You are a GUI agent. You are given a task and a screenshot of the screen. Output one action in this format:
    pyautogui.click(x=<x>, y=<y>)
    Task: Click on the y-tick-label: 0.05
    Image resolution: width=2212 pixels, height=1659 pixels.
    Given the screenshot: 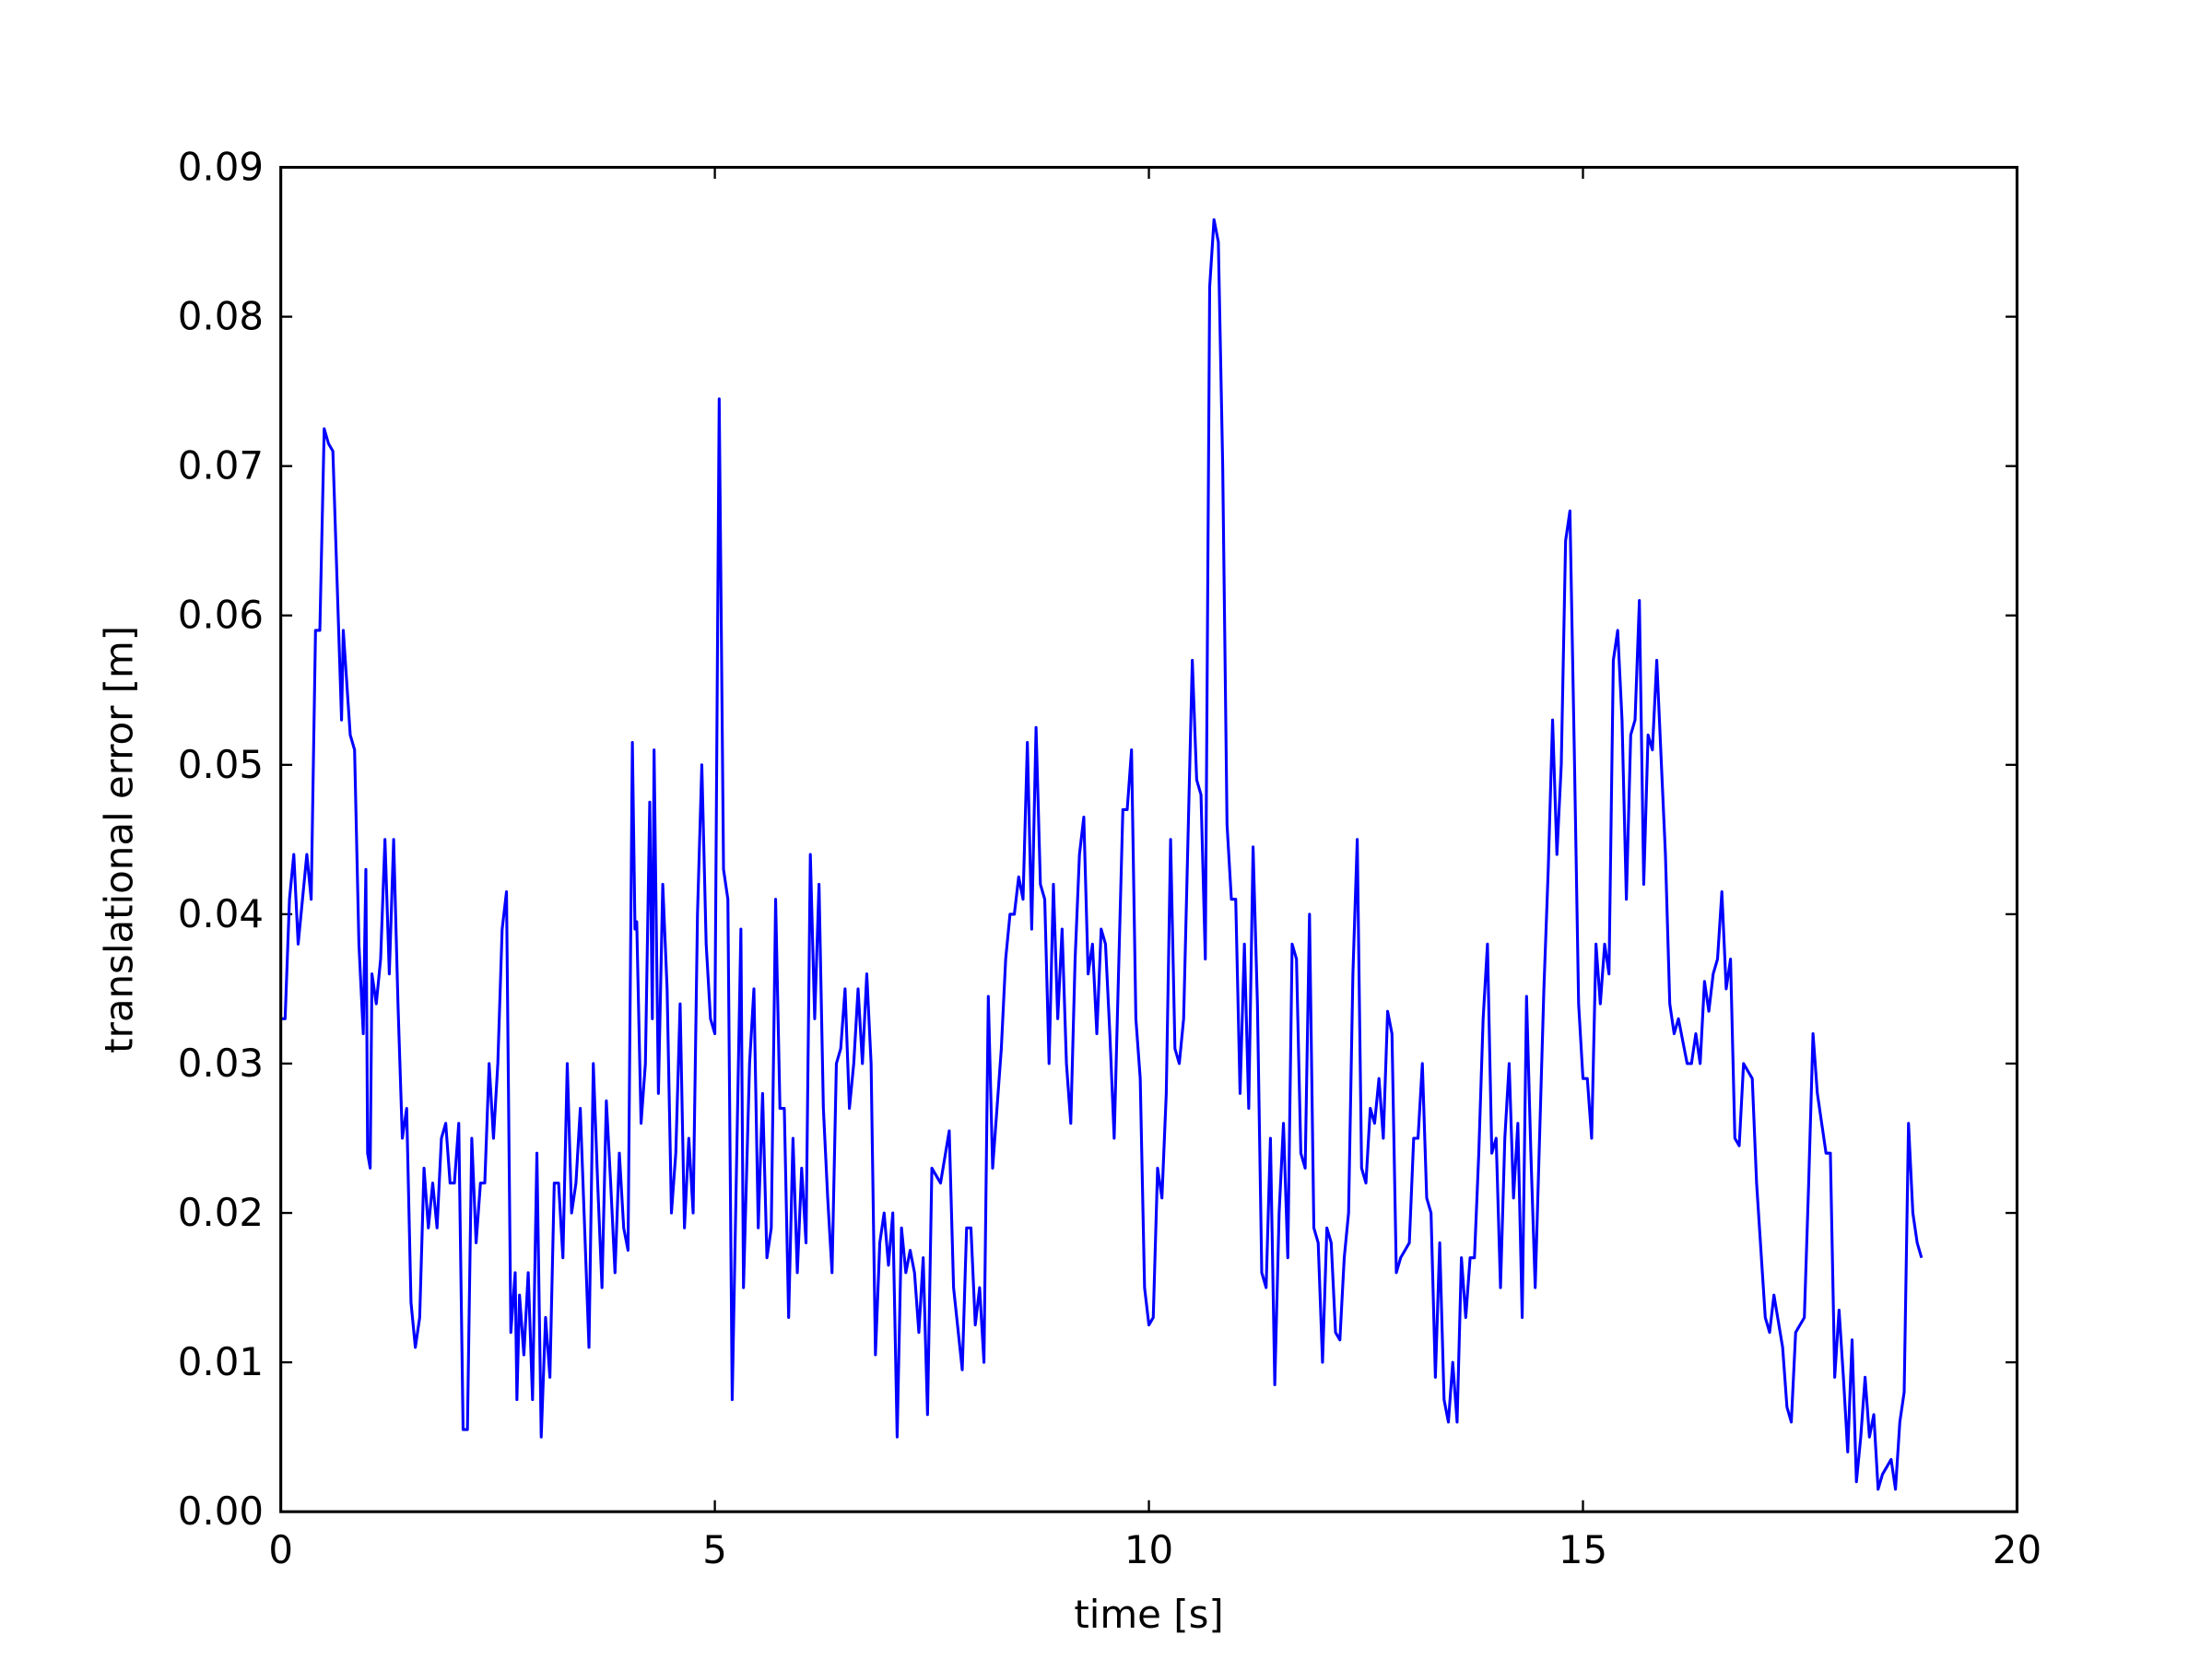 What is the action you would take?
    pyautogui.click(x=221, y=764)
    